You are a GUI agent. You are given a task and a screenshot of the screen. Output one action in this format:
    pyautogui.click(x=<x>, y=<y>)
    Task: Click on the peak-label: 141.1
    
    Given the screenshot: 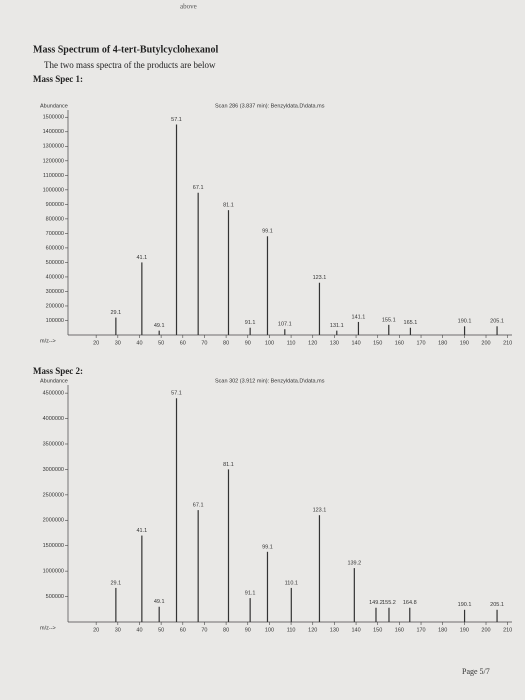 What is the action you would take?
    pyautogui.click(x=359, y=317)
    